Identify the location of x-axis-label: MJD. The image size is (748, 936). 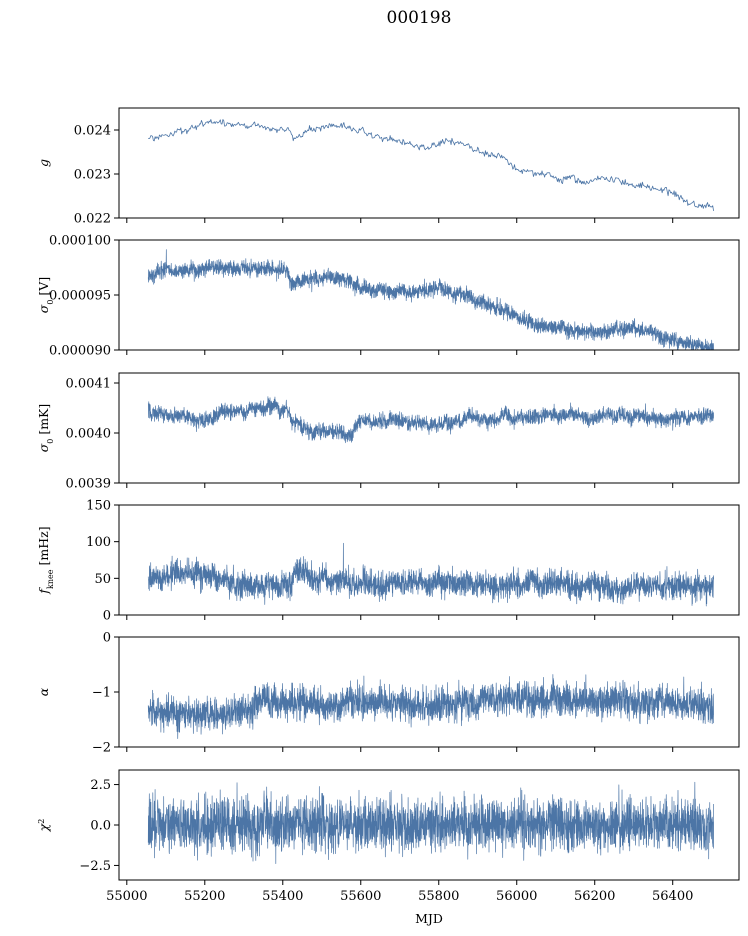
(429, 918).